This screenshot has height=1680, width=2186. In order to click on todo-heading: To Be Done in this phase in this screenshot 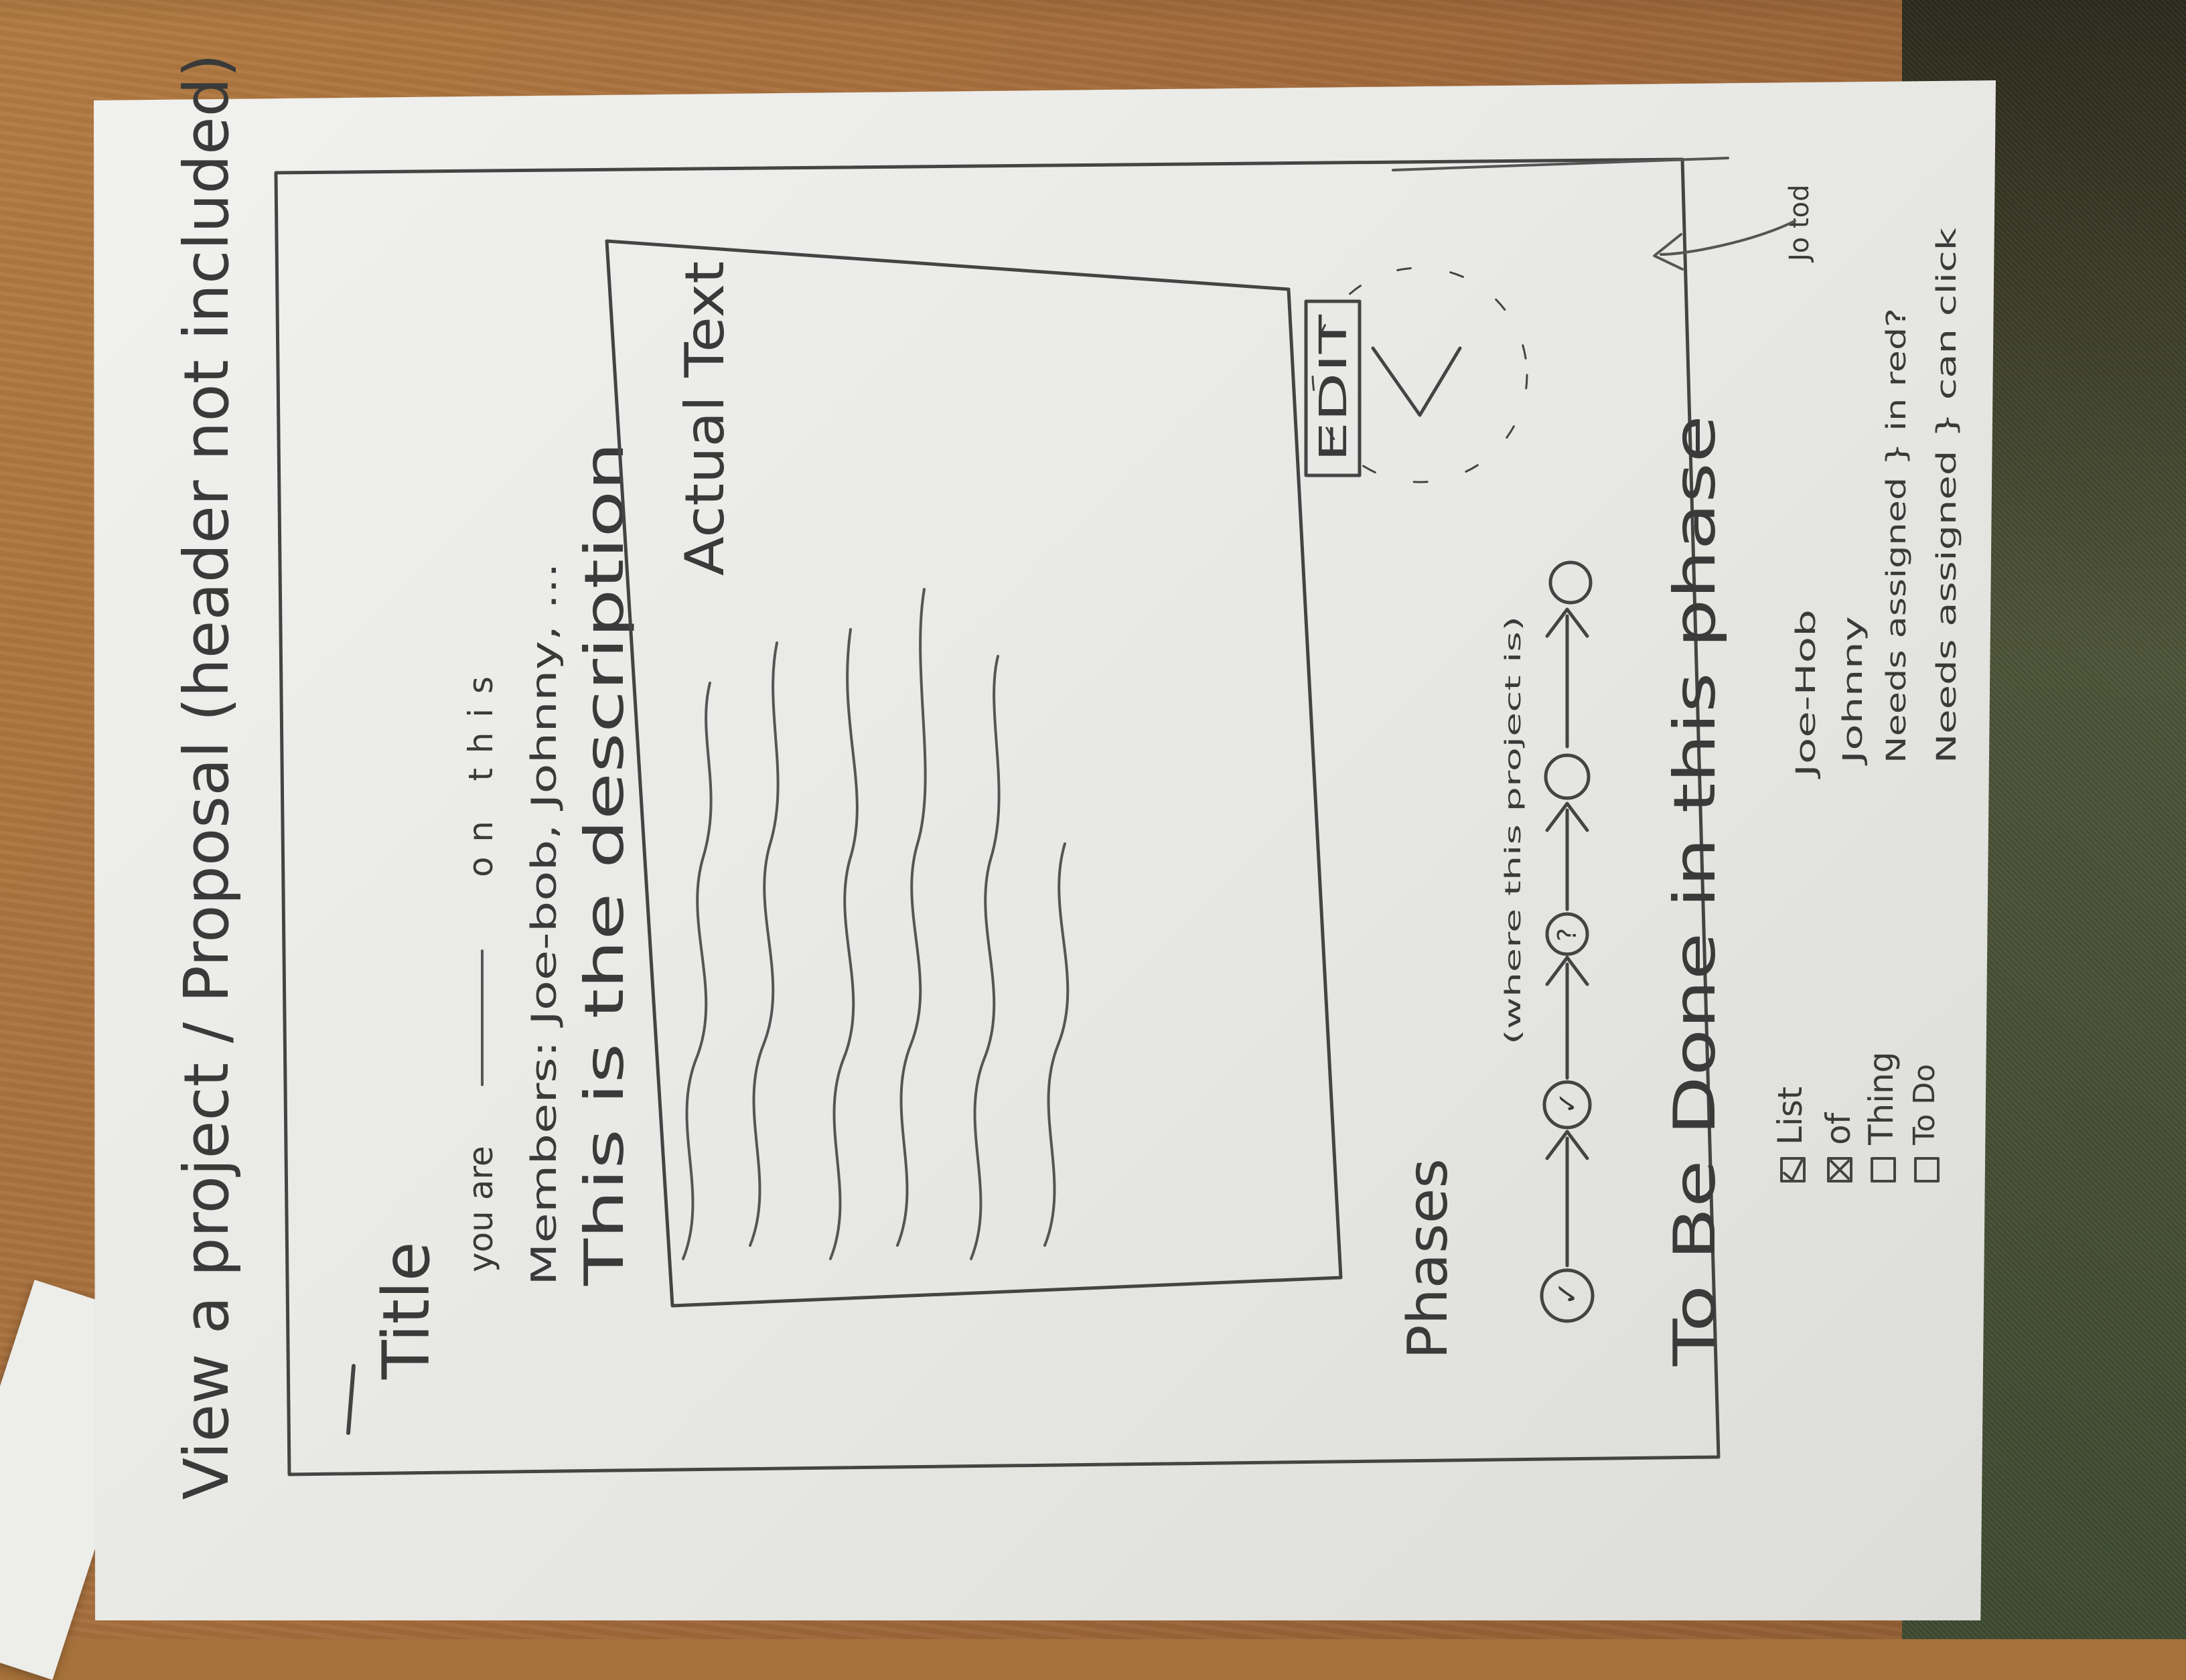, I will do `click(1695, 891)`.